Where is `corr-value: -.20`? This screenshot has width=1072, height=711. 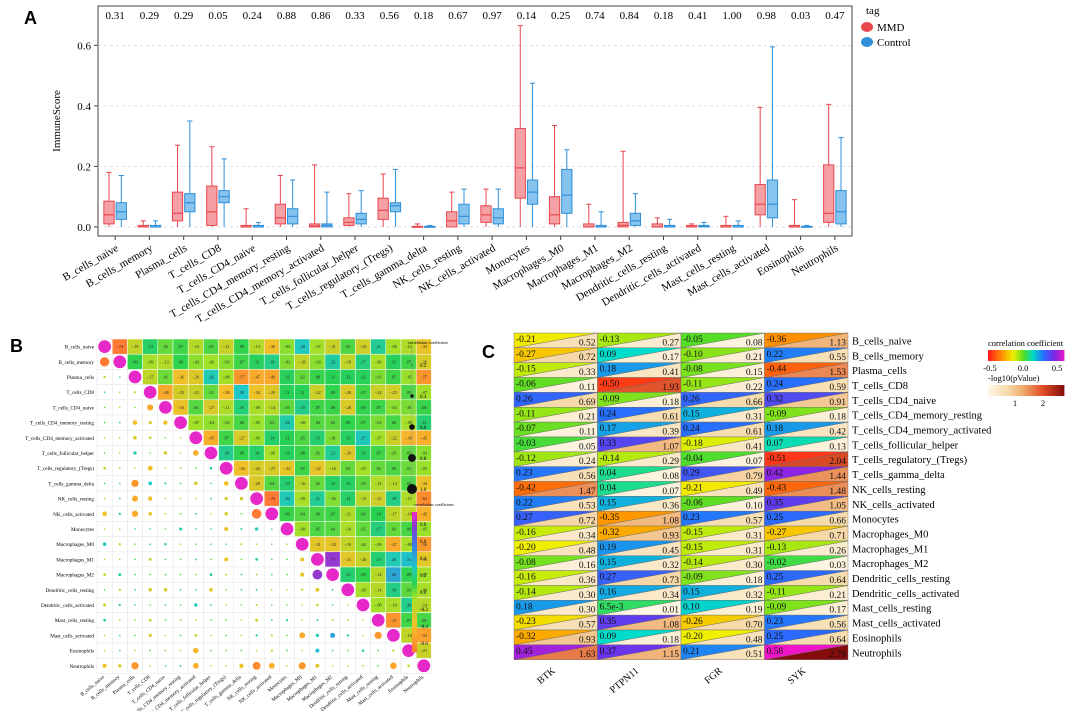 corr-value: -.20 is located at coordinates (363, 559).